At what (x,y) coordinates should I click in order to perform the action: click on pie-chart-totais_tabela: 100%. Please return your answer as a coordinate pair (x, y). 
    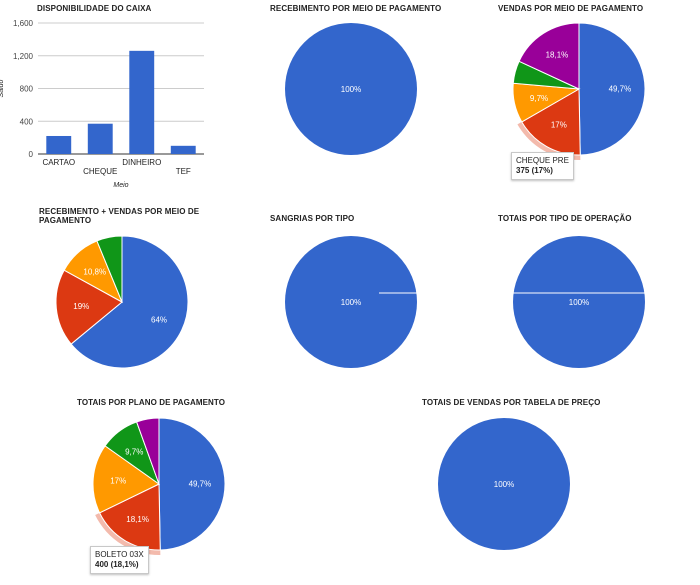
    Looking at the image, I should click on (504, 484).